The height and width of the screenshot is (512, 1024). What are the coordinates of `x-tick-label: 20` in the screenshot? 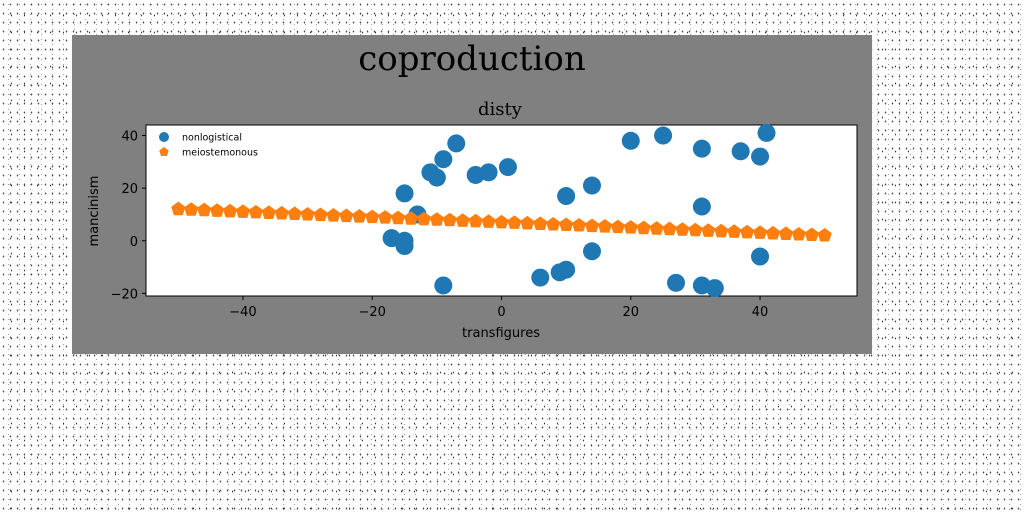 It's located at (630, 312).